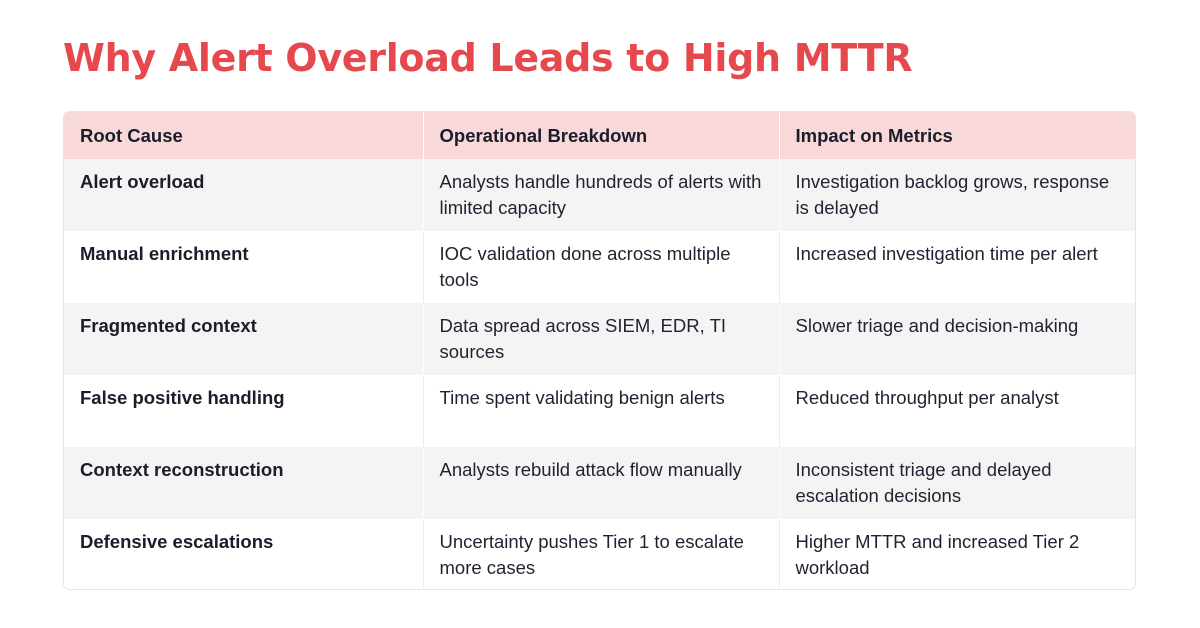 This screenshot has width=1200, height=628. What do you see at coordinates (956, 267) in the screenshot?
I see `cell-impact-on-metrics: Increased investigation time per alert` at bounding box center [956, 267].